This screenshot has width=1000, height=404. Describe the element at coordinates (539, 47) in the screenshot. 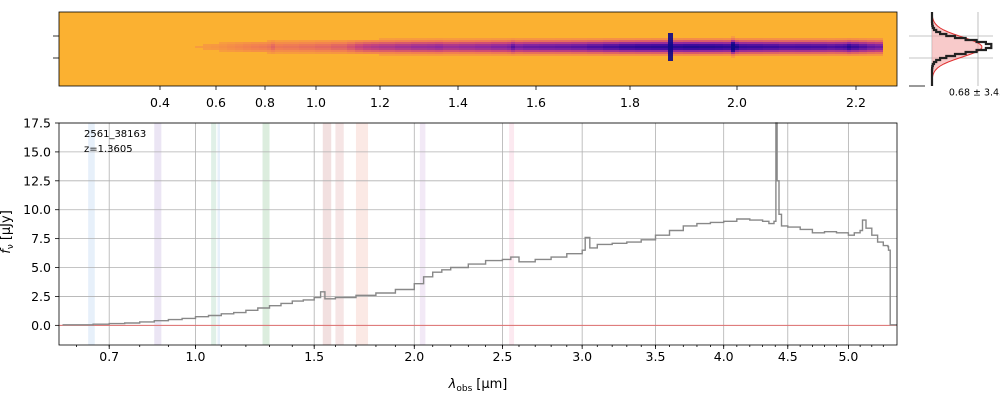

I see `spectrum-2d-image` at that location.